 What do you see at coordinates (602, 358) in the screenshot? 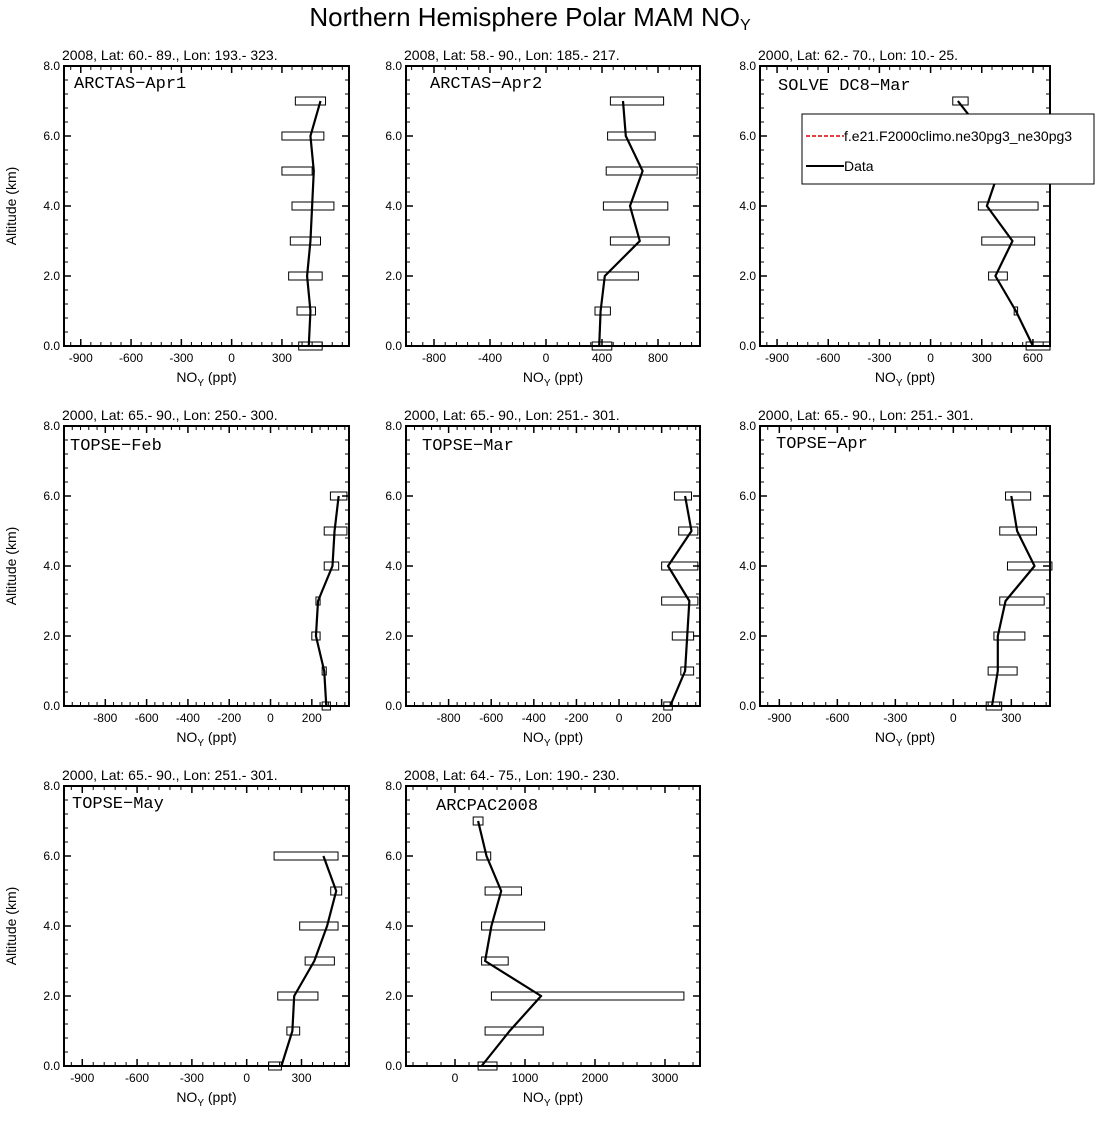
I see `x-tick-label: 400` at bounding box center [602, 358].